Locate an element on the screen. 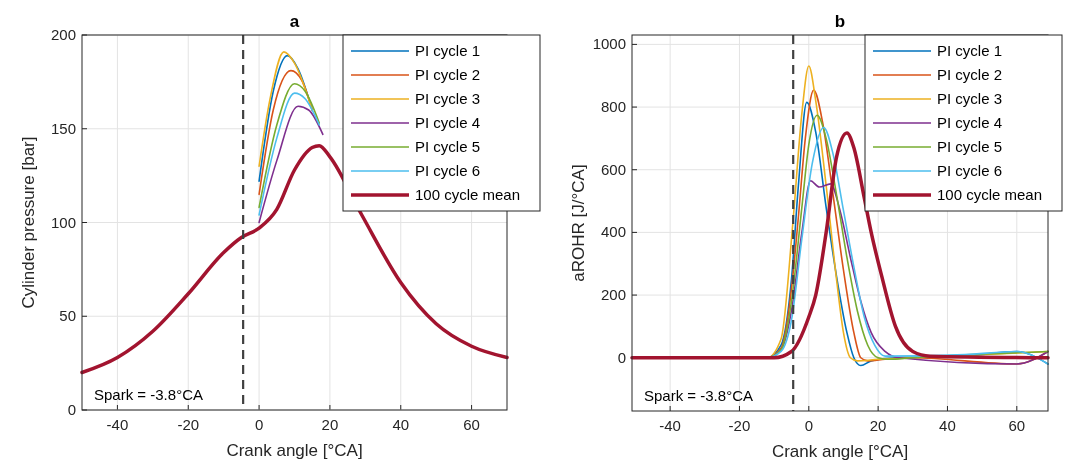 The height and width of the screenshot is (471, 1067). y-tick-label: 150 is located at coordinates (63, 128).